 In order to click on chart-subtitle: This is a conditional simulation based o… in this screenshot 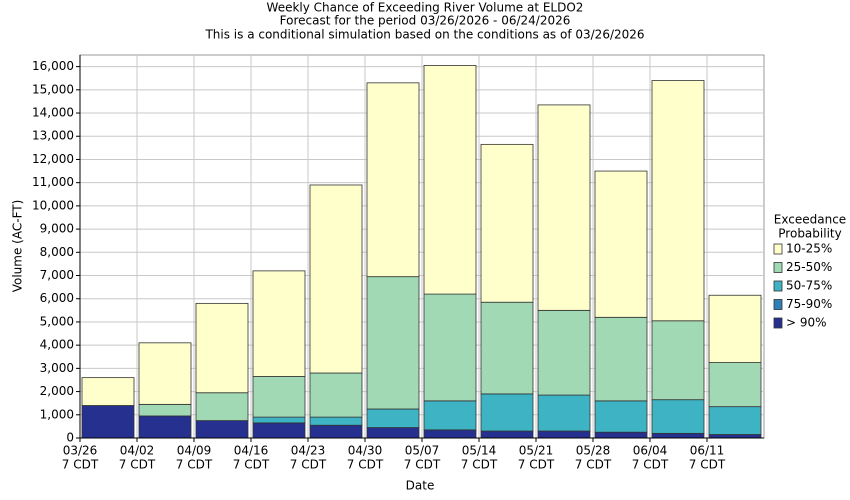, I will do `click(424, 35)`.